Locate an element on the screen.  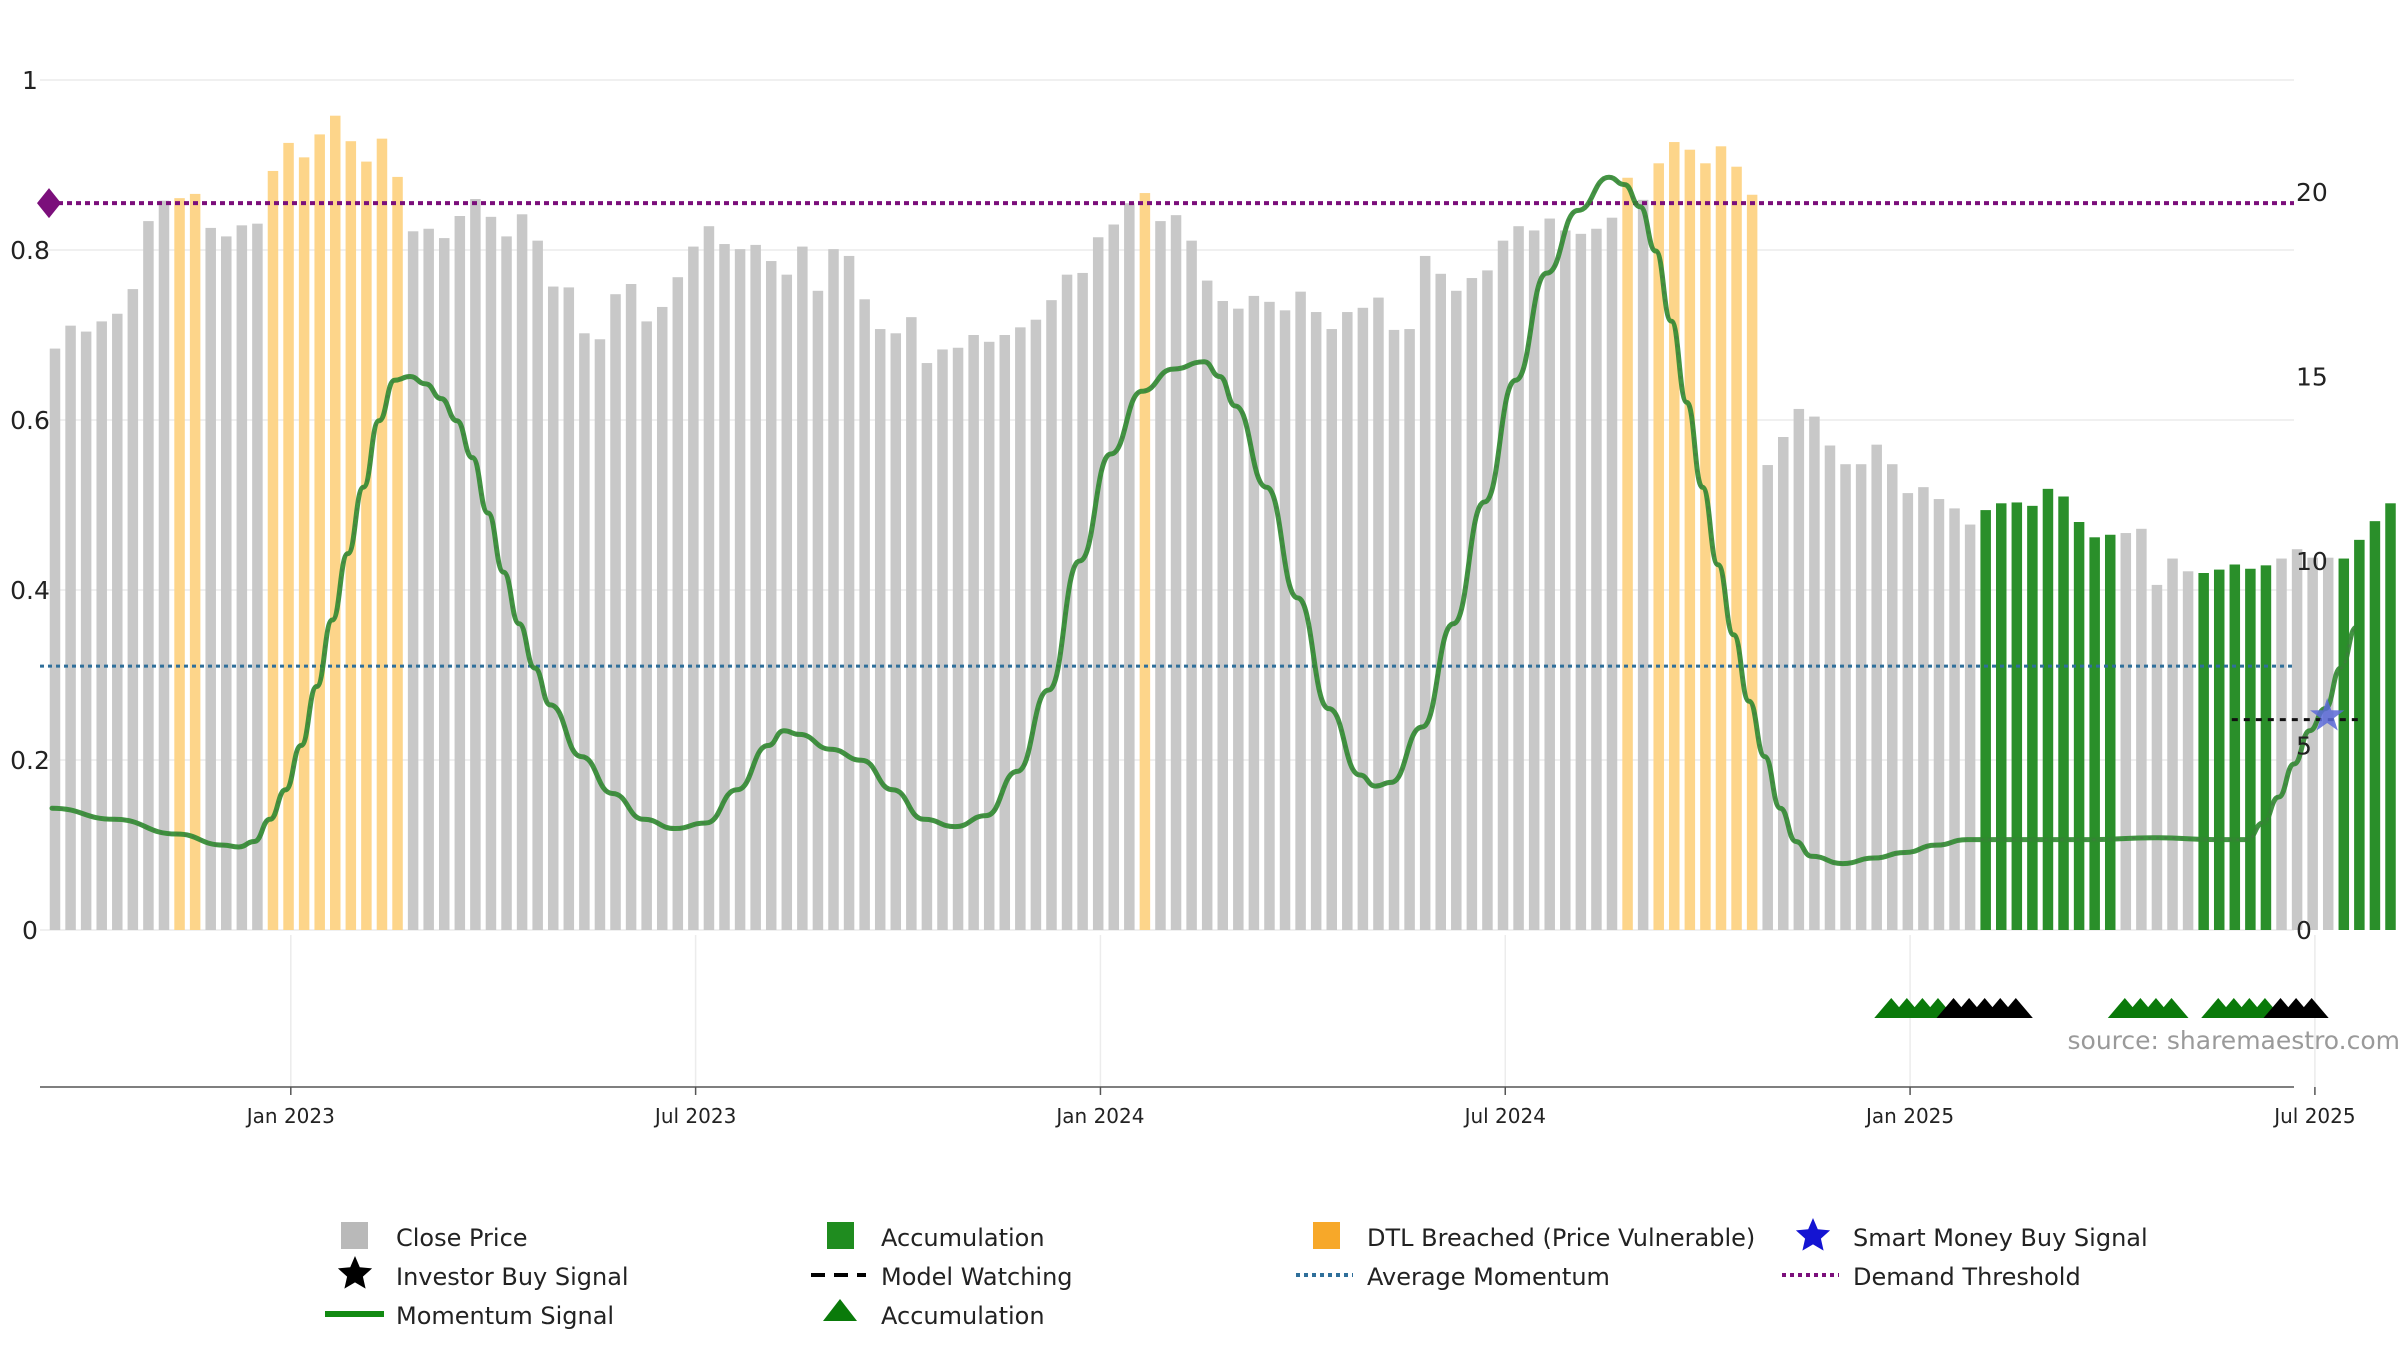
legend-item-smart-money: Smart Money Buy Signal is located at coordinates (1971, 1235).